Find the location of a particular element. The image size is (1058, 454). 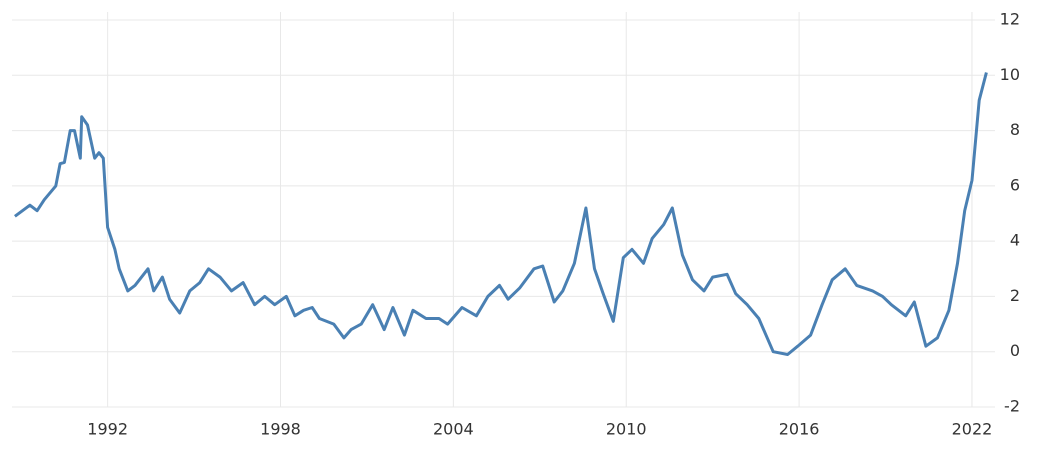

x-tick-label: 2010 is located at coordinates (626, 429).